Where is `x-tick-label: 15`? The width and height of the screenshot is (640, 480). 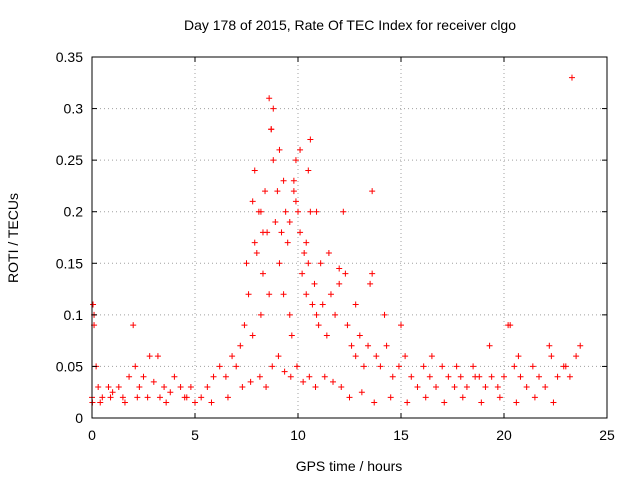 x-tick-label: 15 is located at coordinates (401, 435).